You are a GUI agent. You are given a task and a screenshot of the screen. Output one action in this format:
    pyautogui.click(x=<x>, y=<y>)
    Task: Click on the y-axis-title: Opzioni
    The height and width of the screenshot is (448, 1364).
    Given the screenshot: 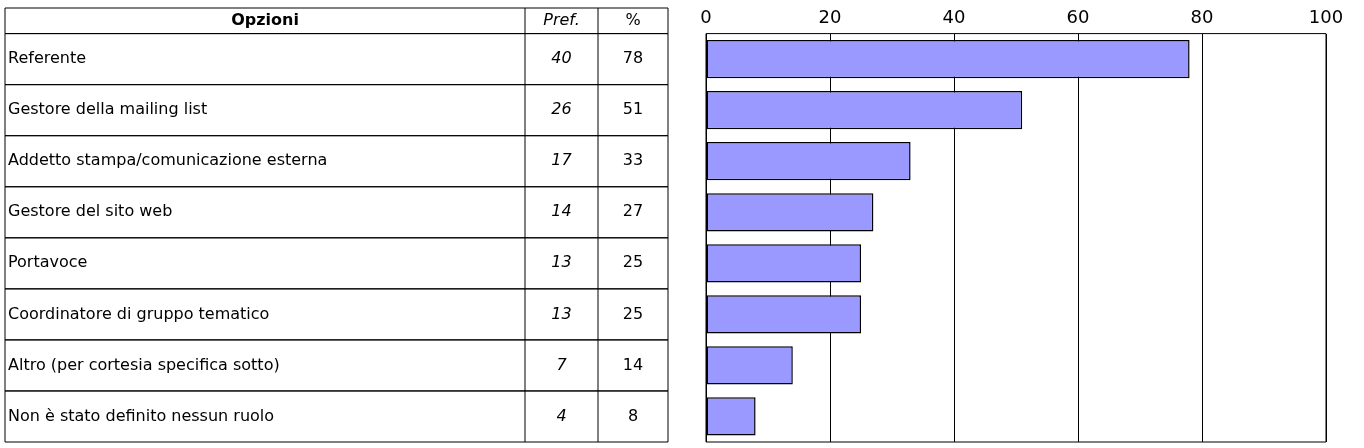 What is the action you would take?
    pyautogui.click(x=265, y=19)
    